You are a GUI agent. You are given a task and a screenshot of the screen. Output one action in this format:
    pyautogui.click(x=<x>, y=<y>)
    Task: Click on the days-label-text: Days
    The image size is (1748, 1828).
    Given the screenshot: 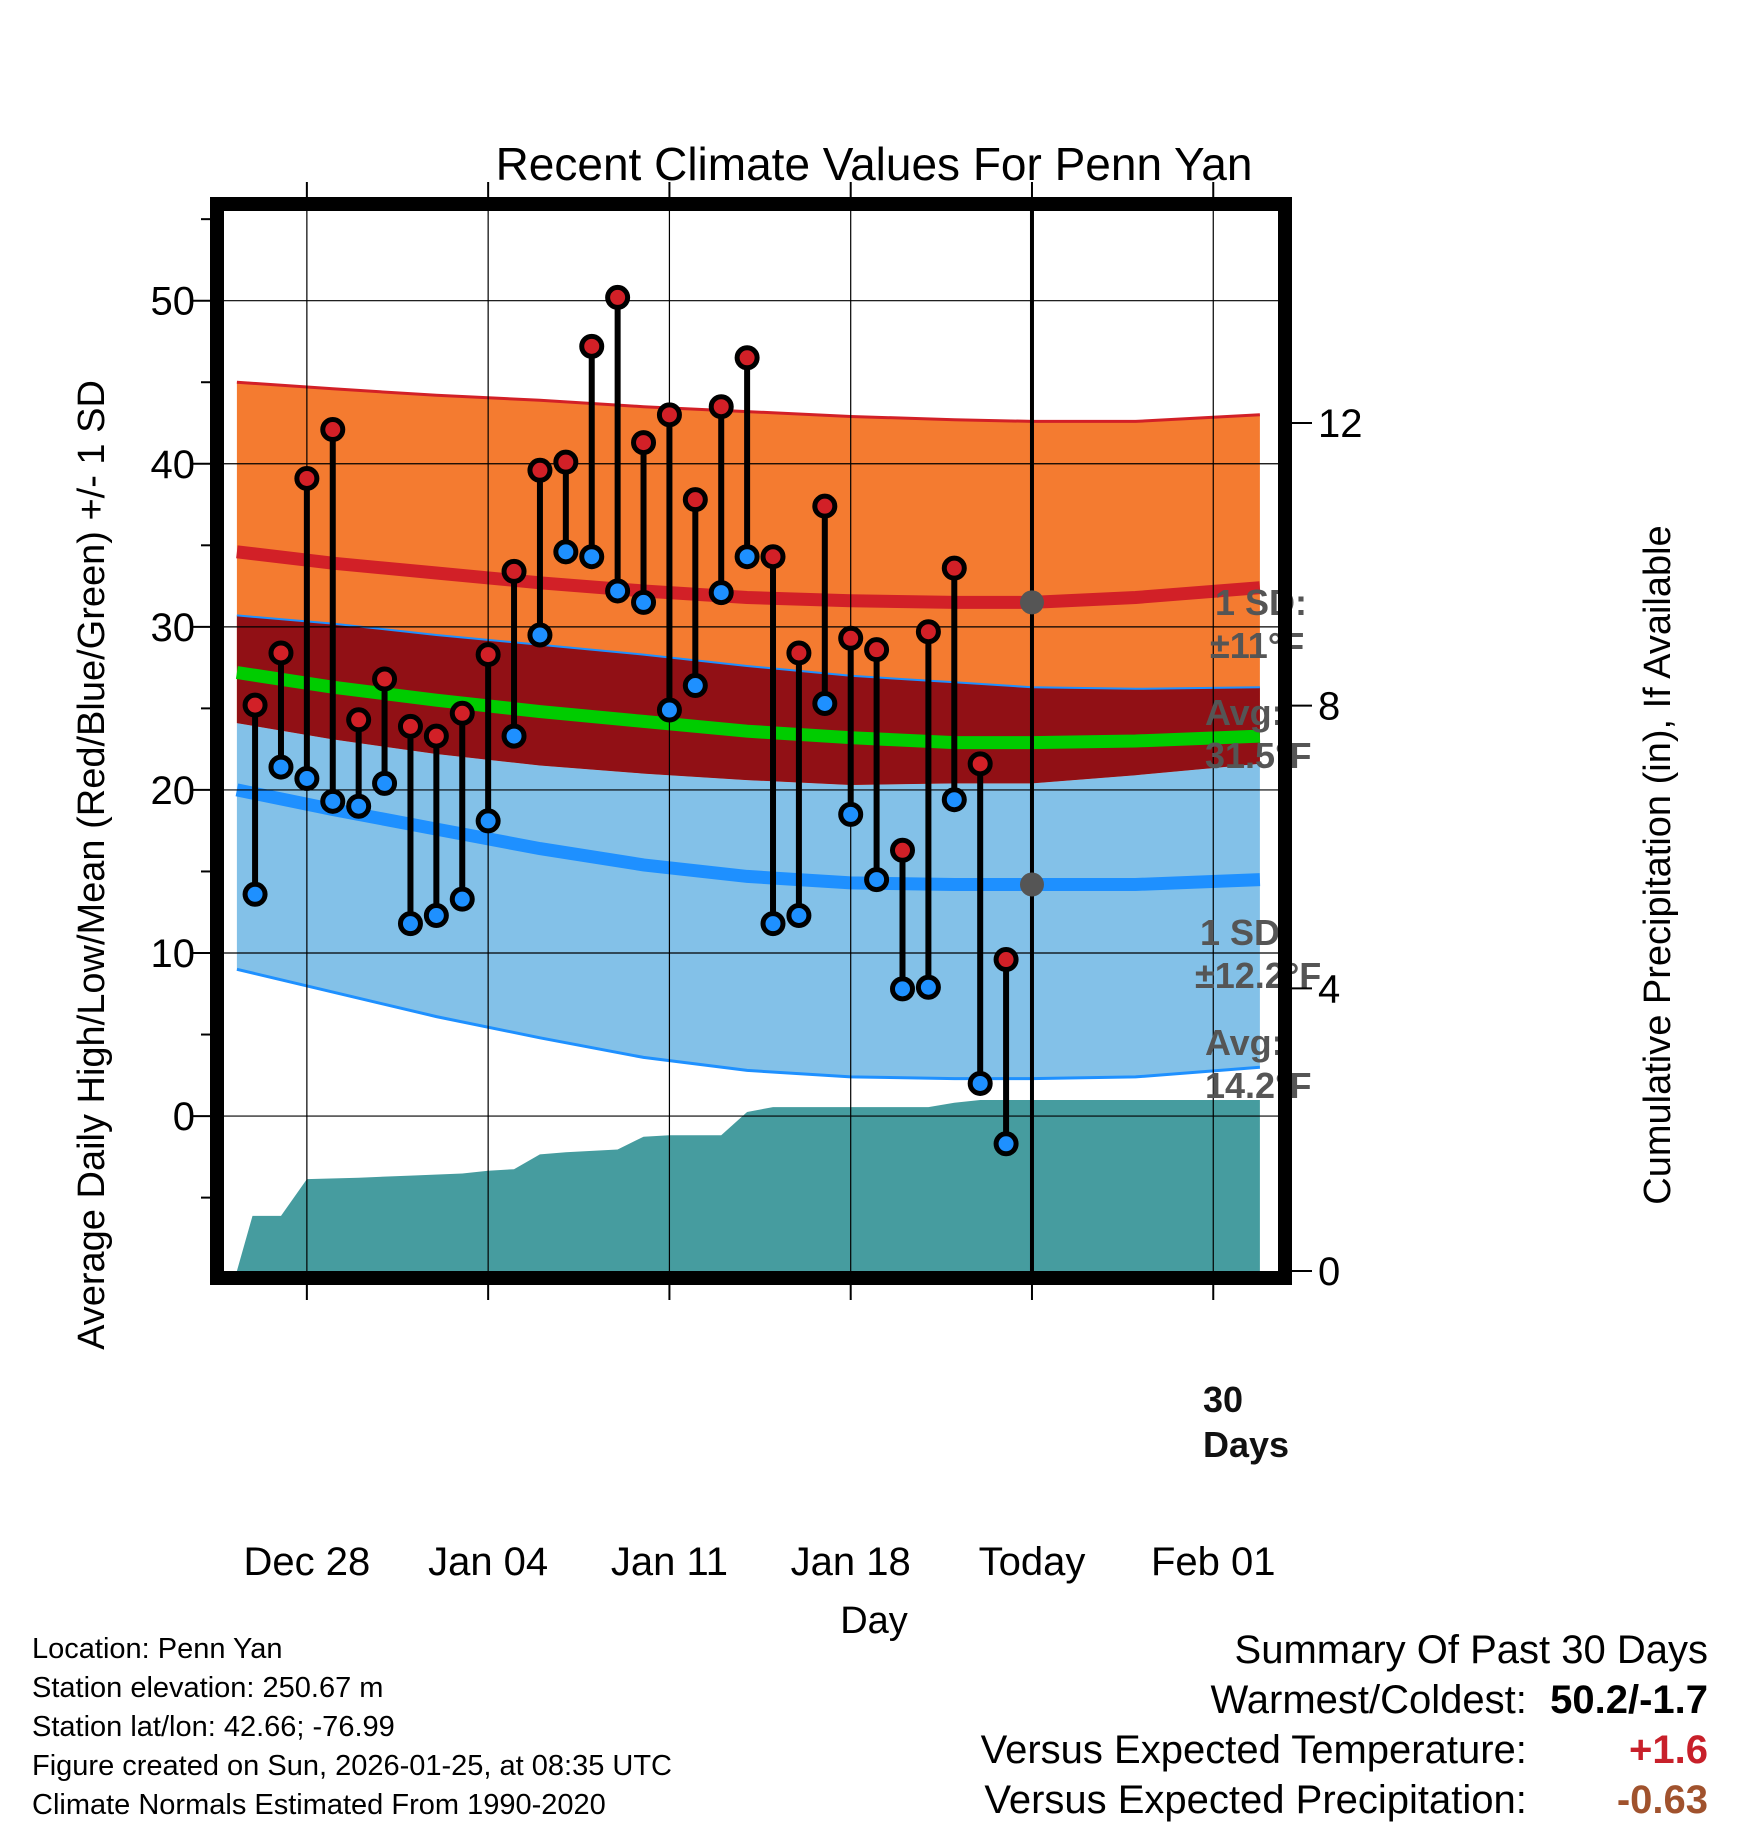 What is the action you would take?
    pyautogui.click(x=1246, y=1444)
    